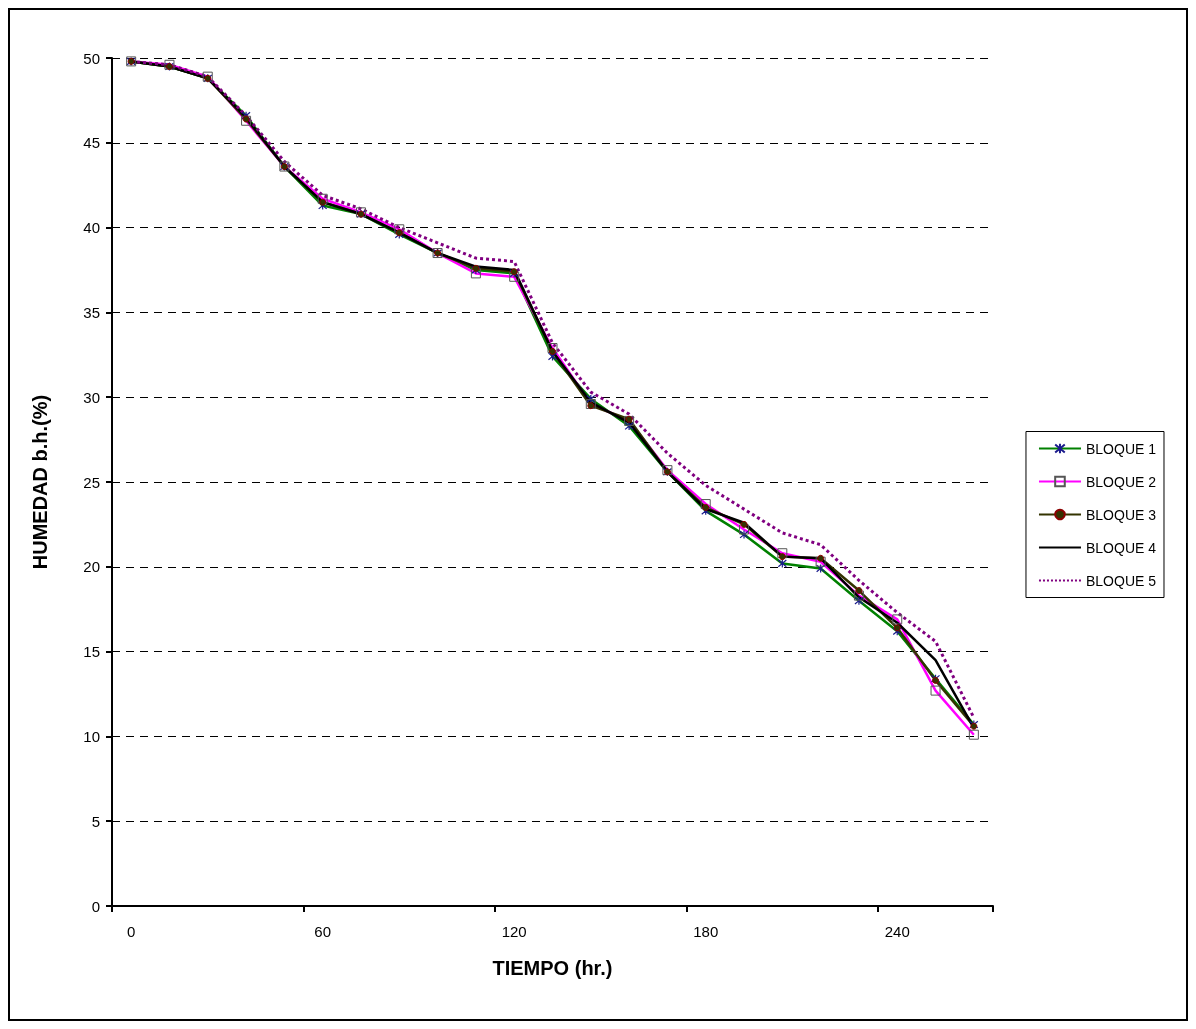  I want to click on legend-label: BLOQUE 3, so click(1121, 514).